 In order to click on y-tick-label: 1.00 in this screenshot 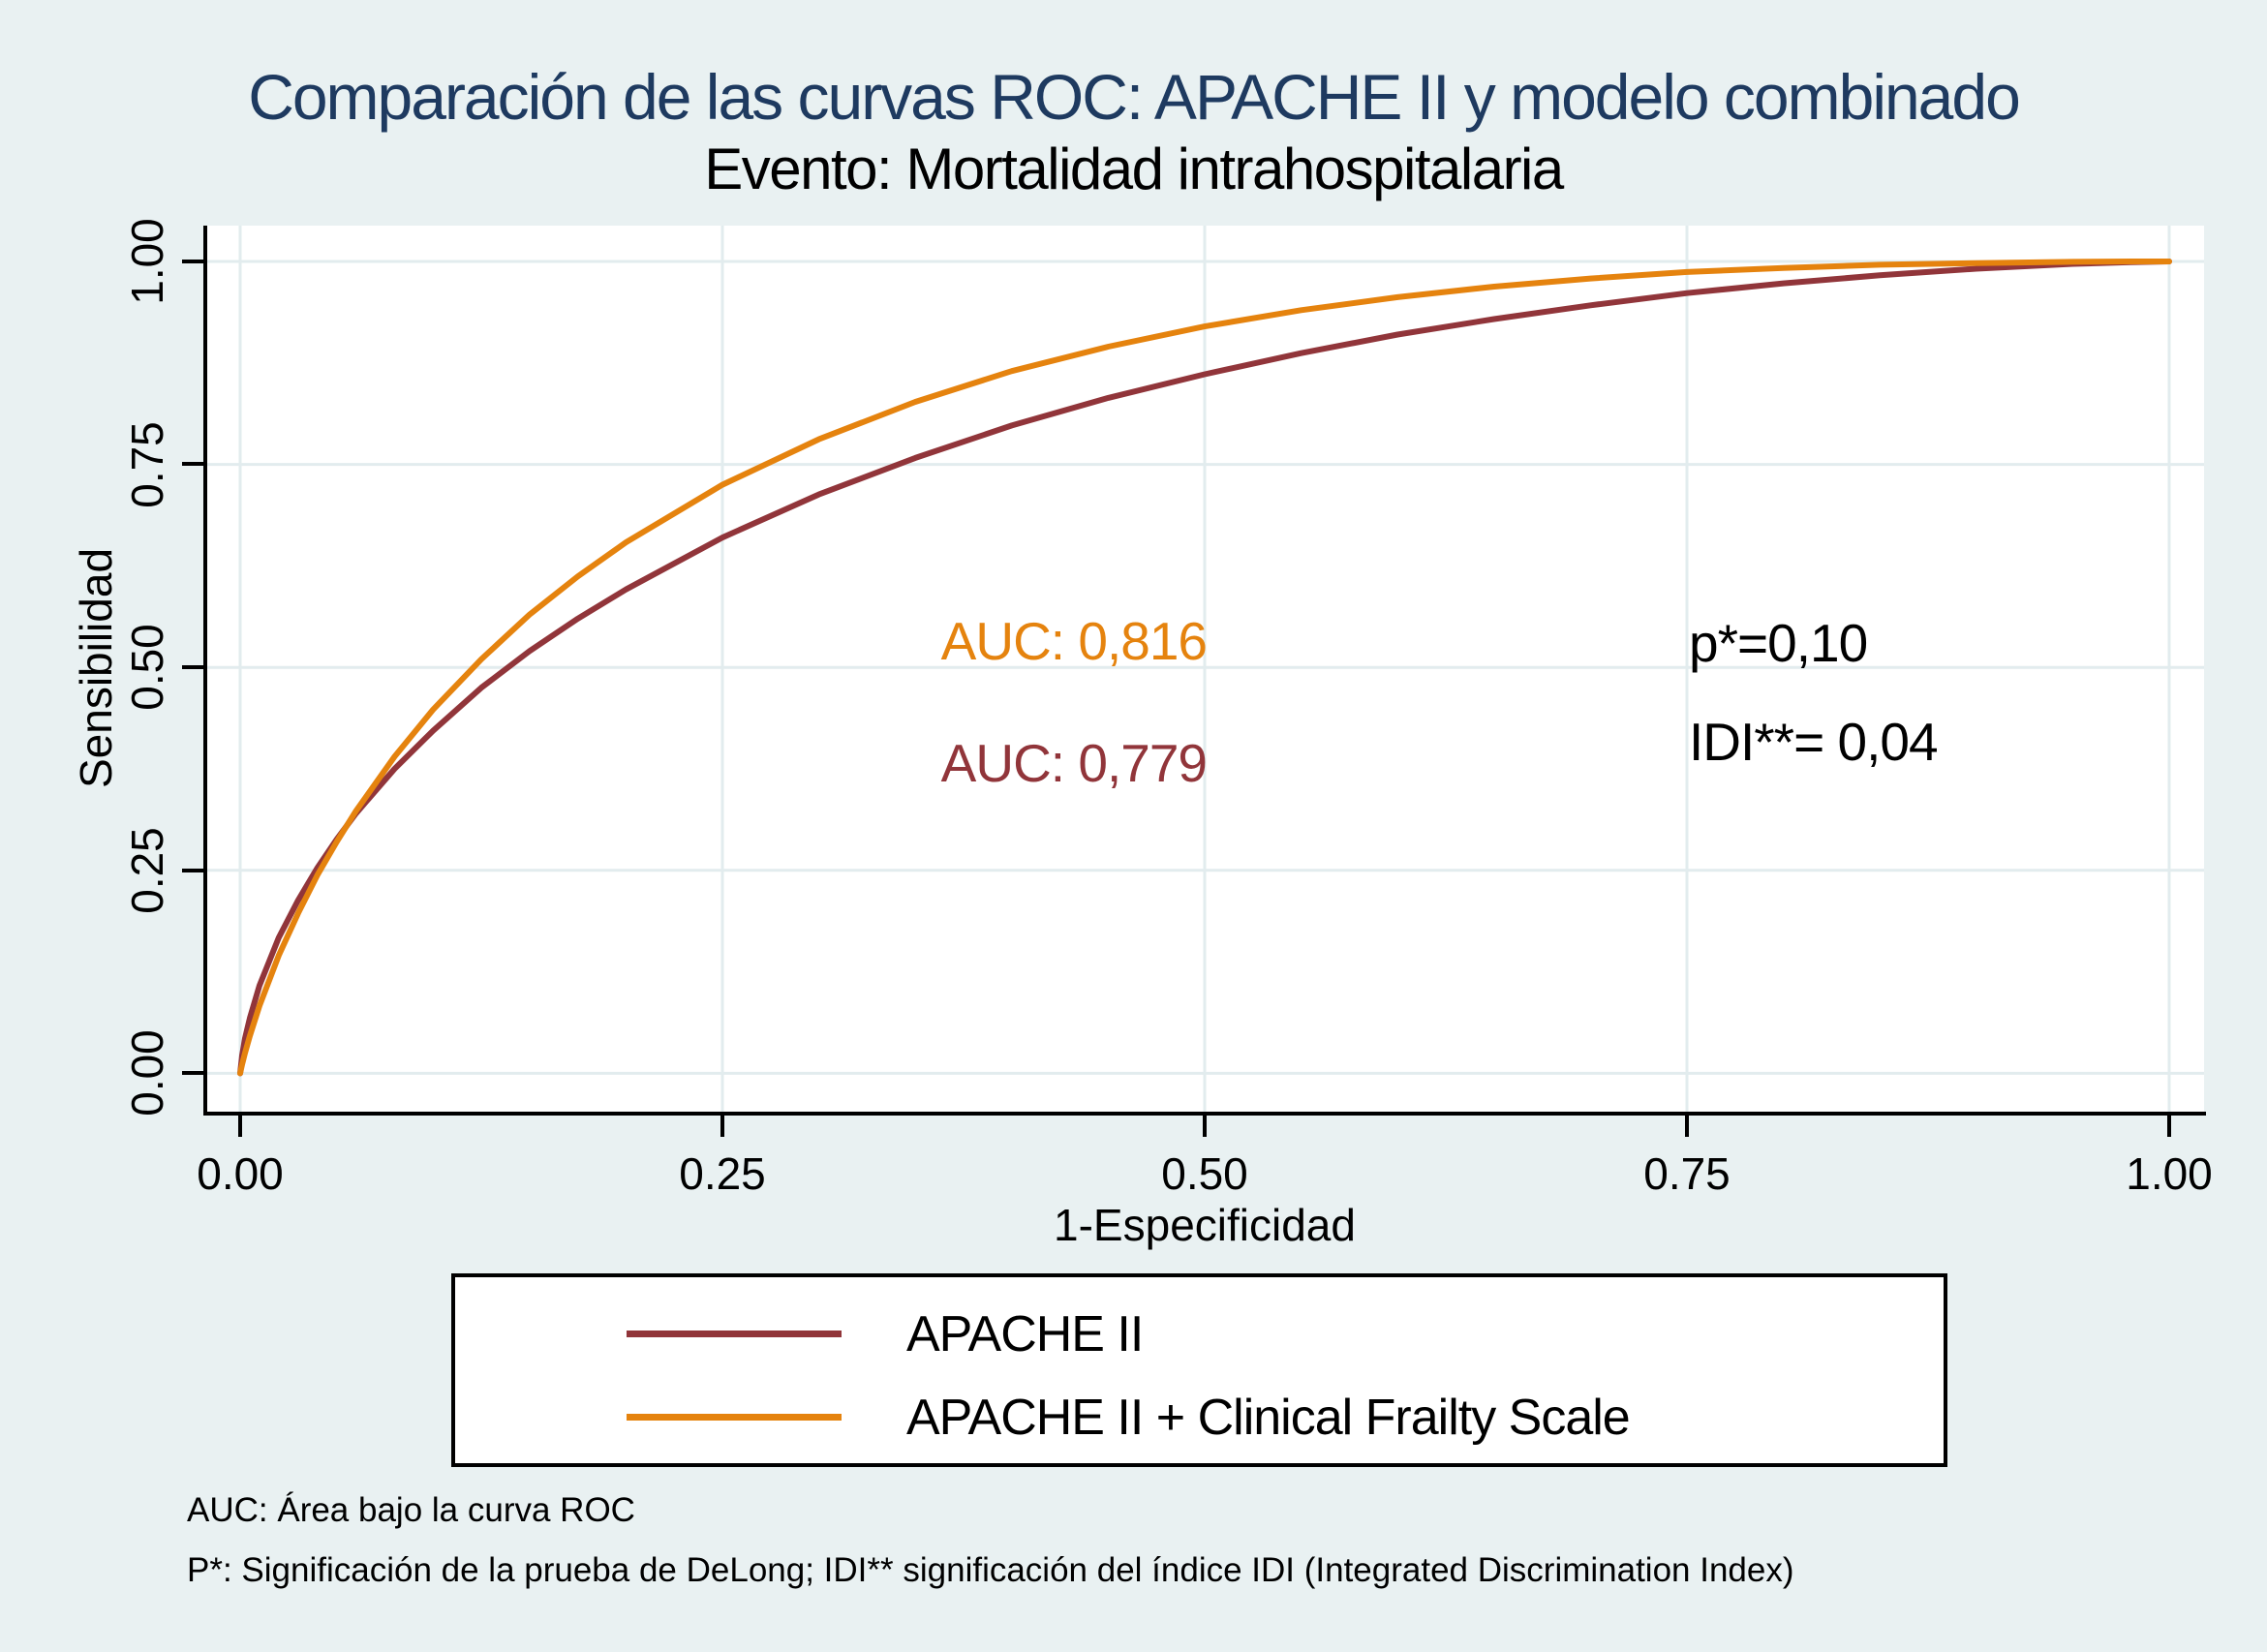, I will do `click(147, 261)`.